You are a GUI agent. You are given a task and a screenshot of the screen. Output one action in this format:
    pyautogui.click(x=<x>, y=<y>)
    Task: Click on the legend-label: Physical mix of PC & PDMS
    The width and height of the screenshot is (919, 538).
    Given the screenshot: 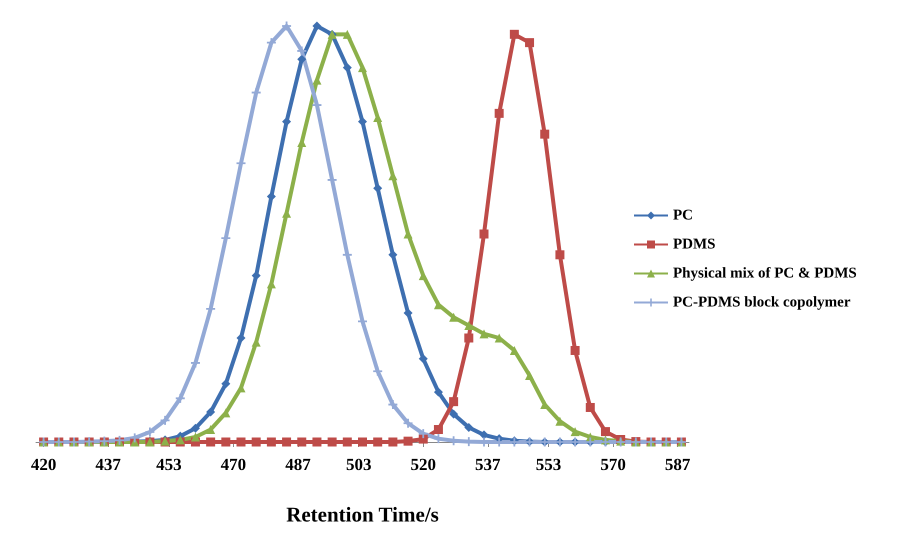 What is the action you would take?
    pyautogui.click(x=765, y=274)
    